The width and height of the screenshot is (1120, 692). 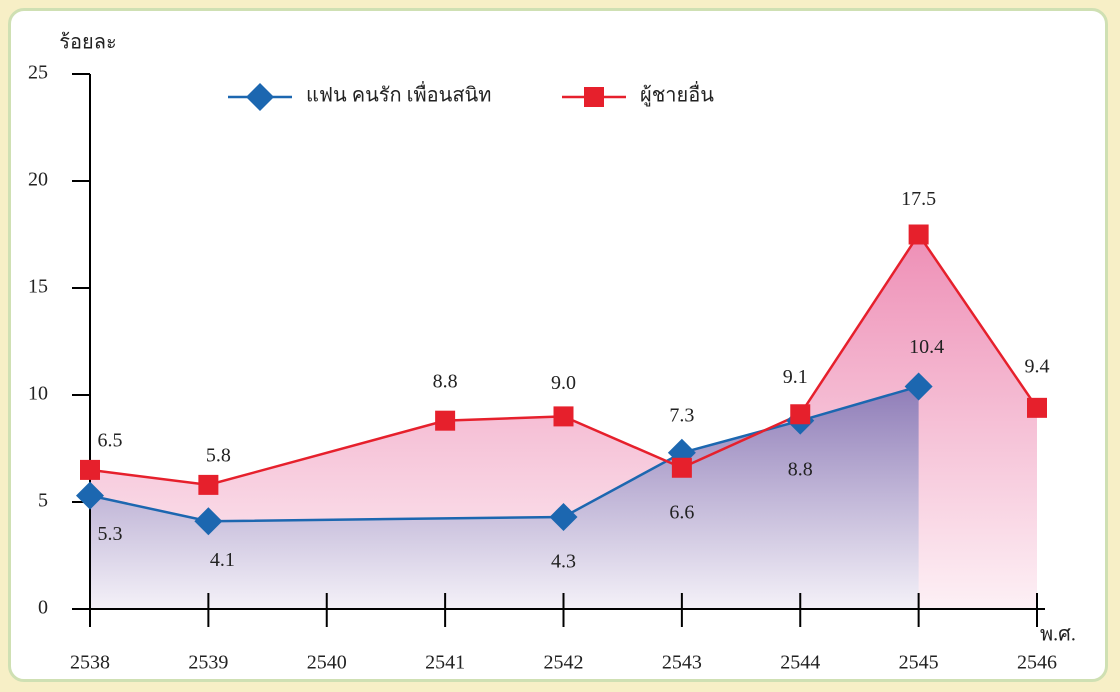 I want to click on data-label: 5.8, so click(x=218, y=455).